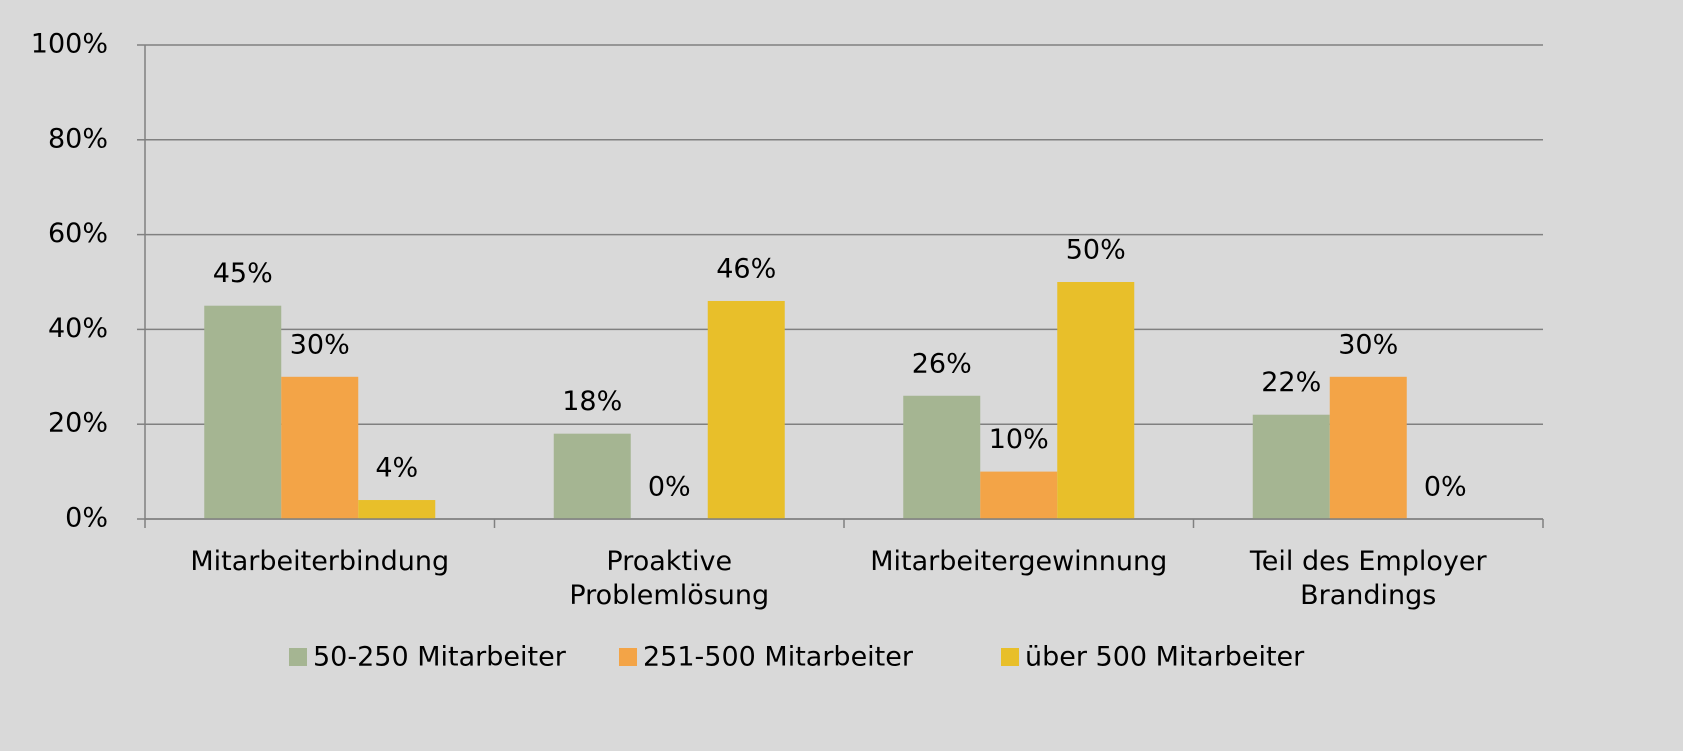  Describe the element at coordinates (1096, 250) in the screenshot. I see `data-label: 50%` at that location.